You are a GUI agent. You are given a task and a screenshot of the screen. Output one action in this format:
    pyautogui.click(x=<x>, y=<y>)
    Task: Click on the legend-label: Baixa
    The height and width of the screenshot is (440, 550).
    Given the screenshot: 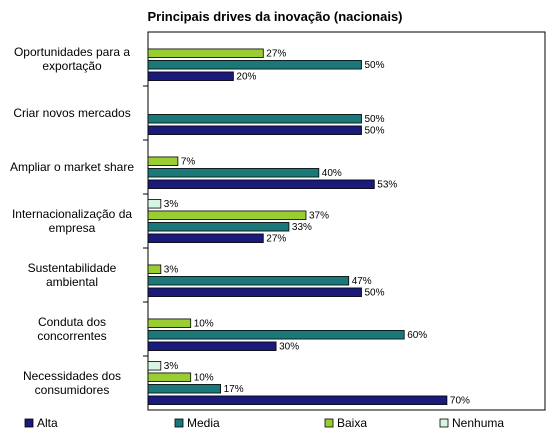 What is the action you would take?
    pyautogui.click(x=352, y=423)
    